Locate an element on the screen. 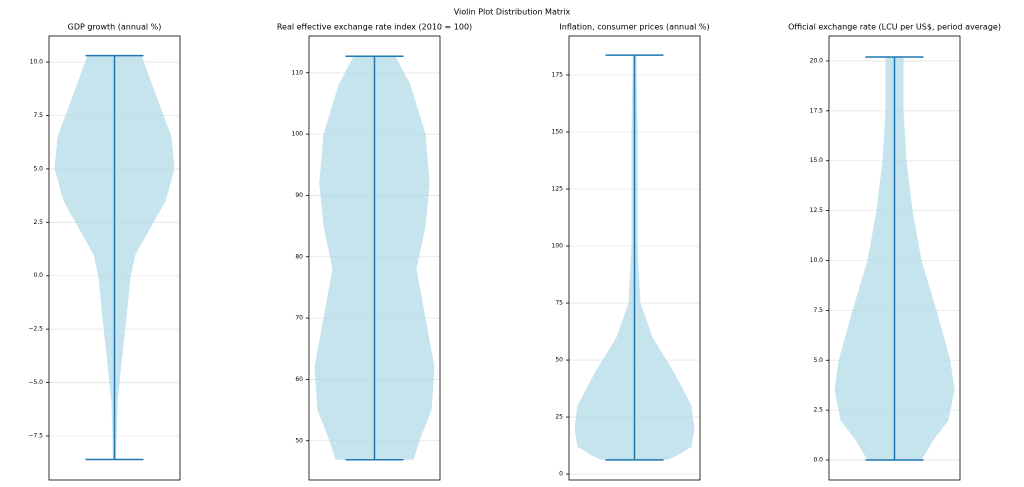  y-tick-label: 90 is located at coordinates (299, 195).